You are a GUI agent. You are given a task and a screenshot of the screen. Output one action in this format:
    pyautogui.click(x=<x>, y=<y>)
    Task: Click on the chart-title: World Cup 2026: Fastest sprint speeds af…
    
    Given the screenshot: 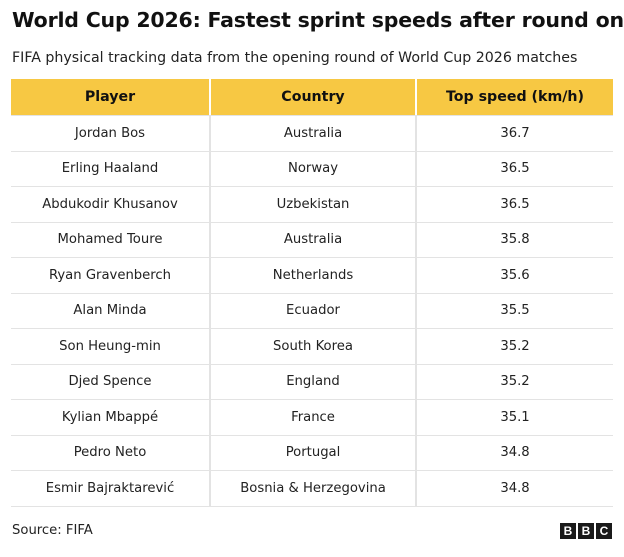 What is the action you would take?
    pyautogui.click(x=318, y=20)
    